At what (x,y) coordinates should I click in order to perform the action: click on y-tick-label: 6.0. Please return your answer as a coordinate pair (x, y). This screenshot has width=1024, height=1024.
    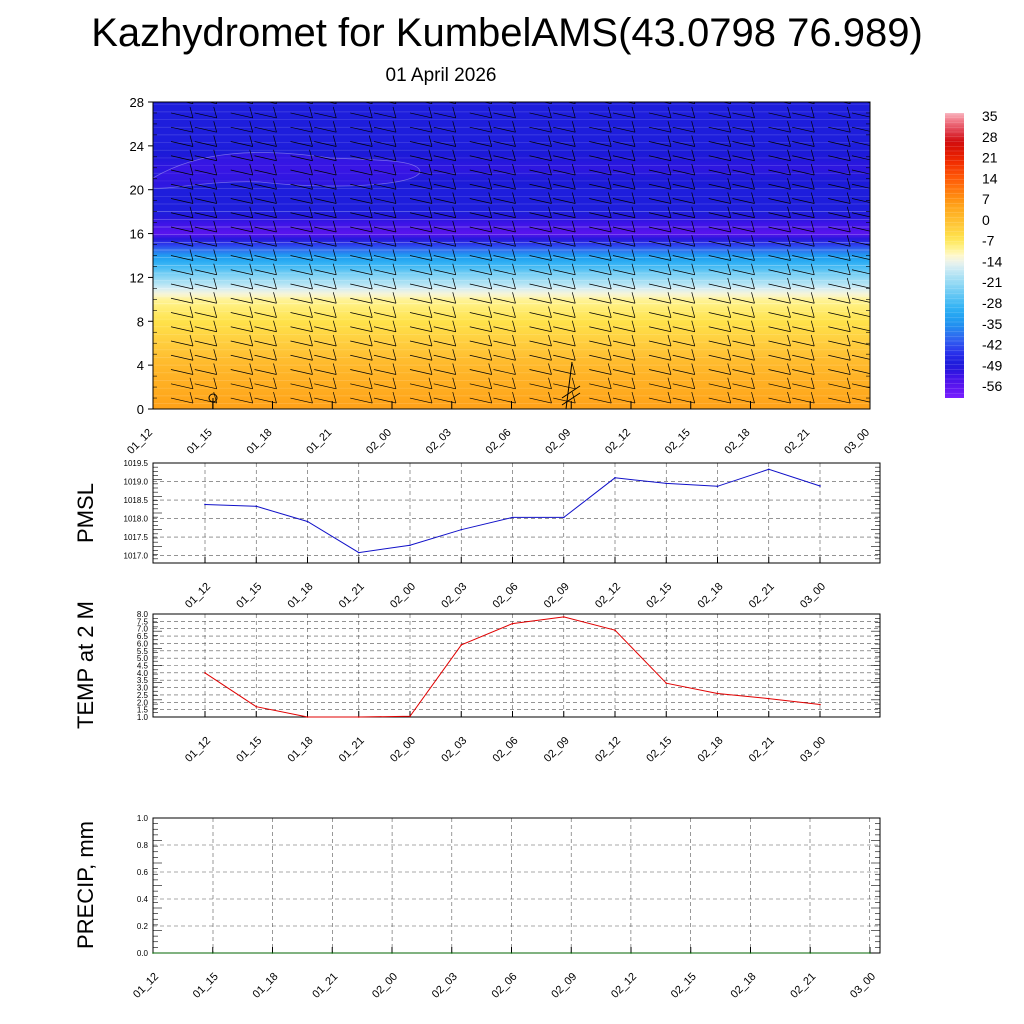
    Looking at the image, I should click on (143, 643).